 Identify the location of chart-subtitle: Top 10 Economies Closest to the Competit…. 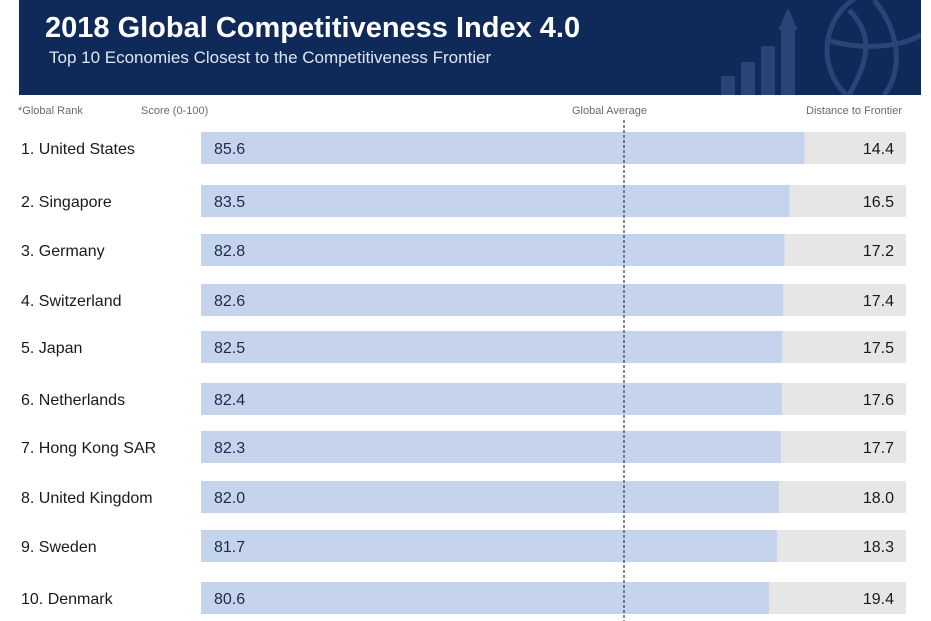
(270, 57).